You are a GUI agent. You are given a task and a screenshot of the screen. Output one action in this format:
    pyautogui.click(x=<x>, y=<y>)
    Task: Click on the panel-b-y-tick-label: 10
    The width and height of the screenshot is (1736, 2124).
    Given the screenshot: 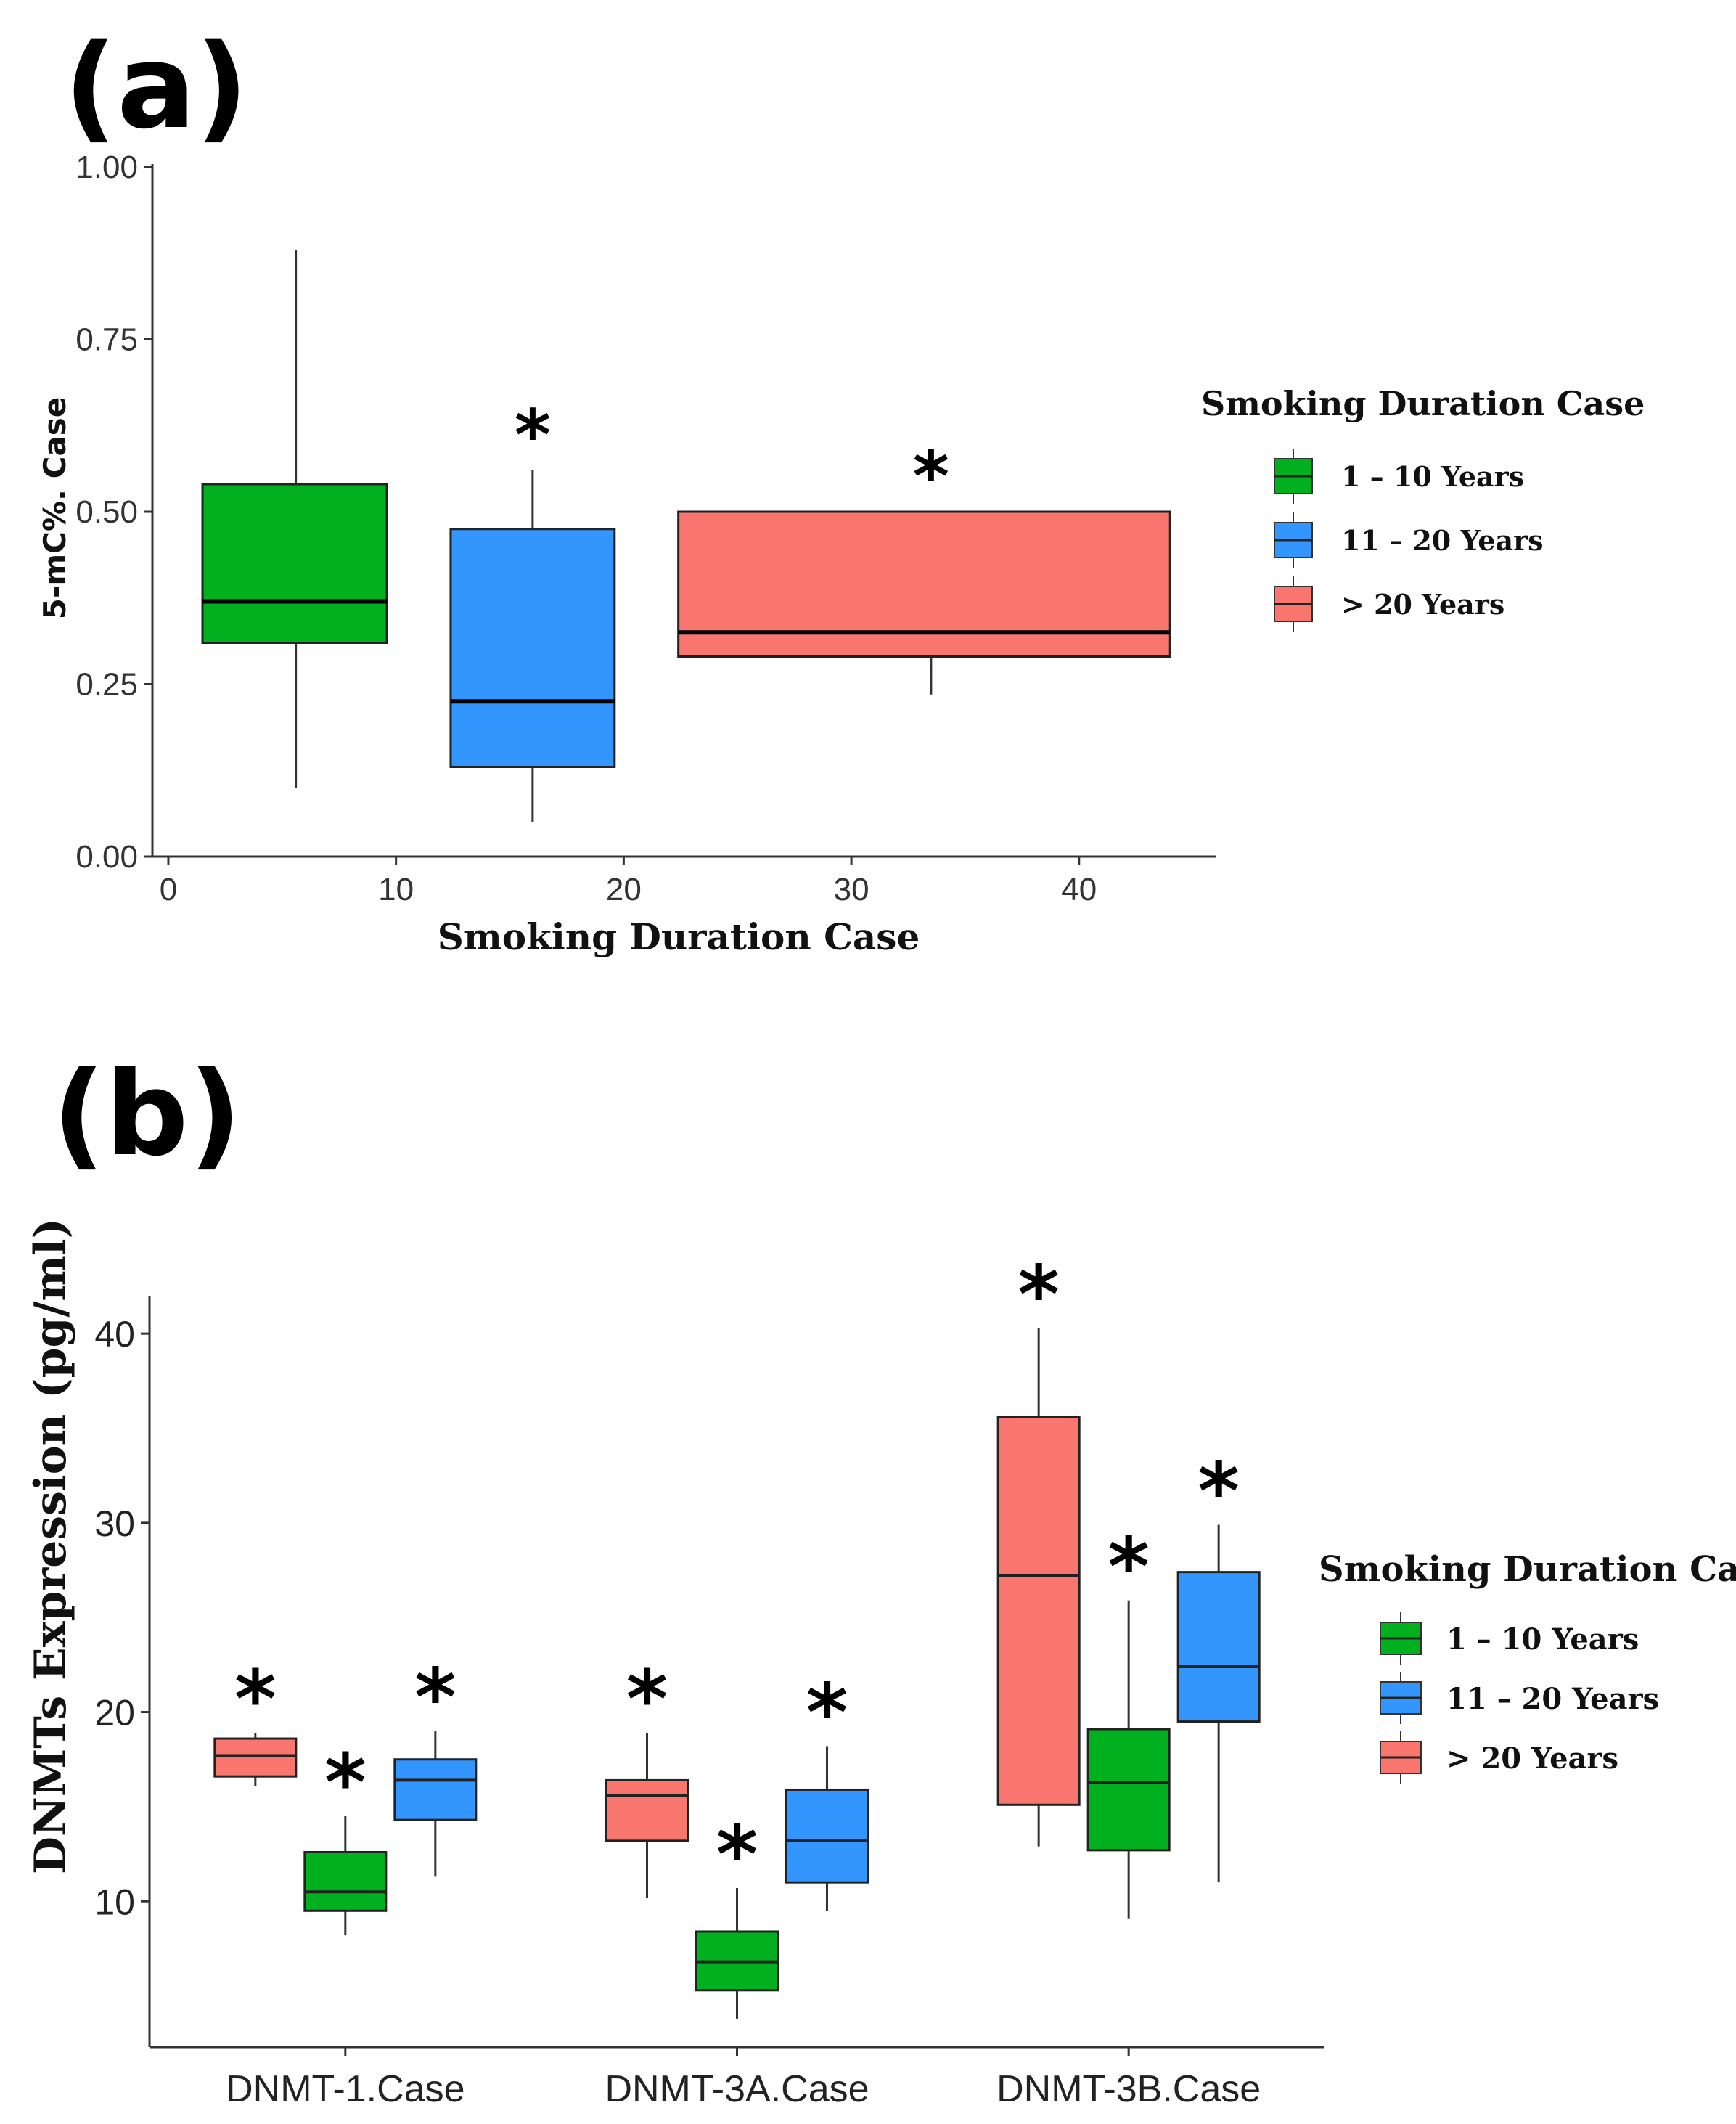 What is the action you would take?
    pyautogui.click(x=114, y=1902)
    